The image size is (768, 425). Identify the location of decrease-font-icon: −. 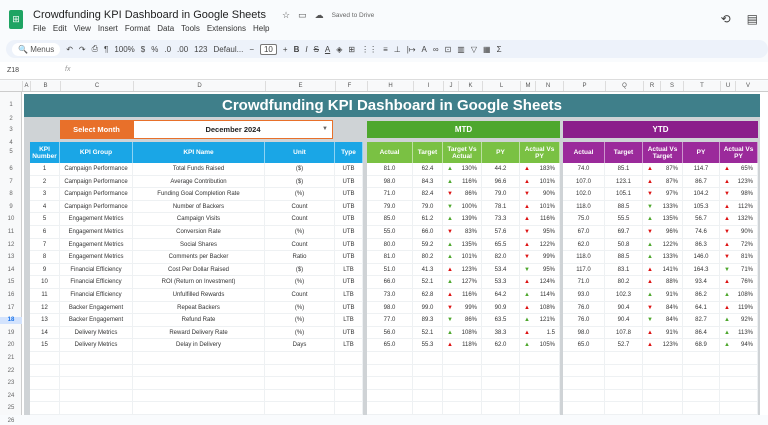
(251, 49).